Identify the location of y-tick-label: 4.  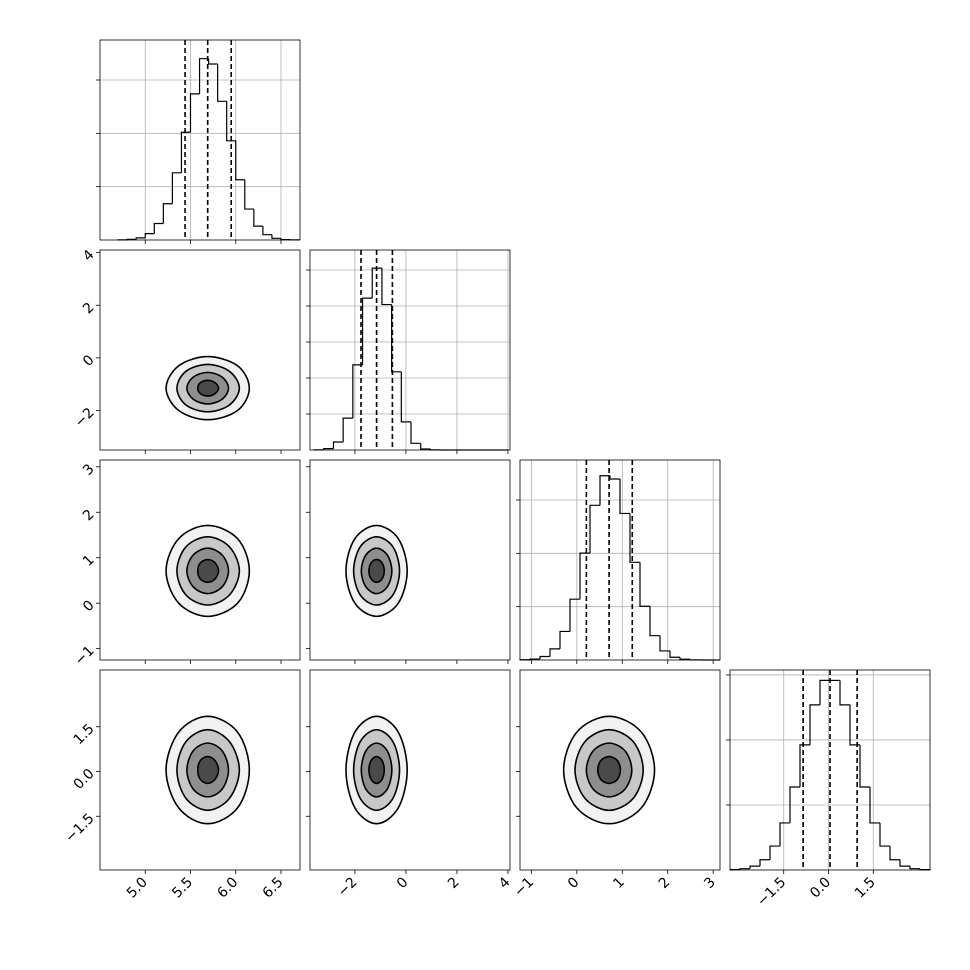
(89, 256).